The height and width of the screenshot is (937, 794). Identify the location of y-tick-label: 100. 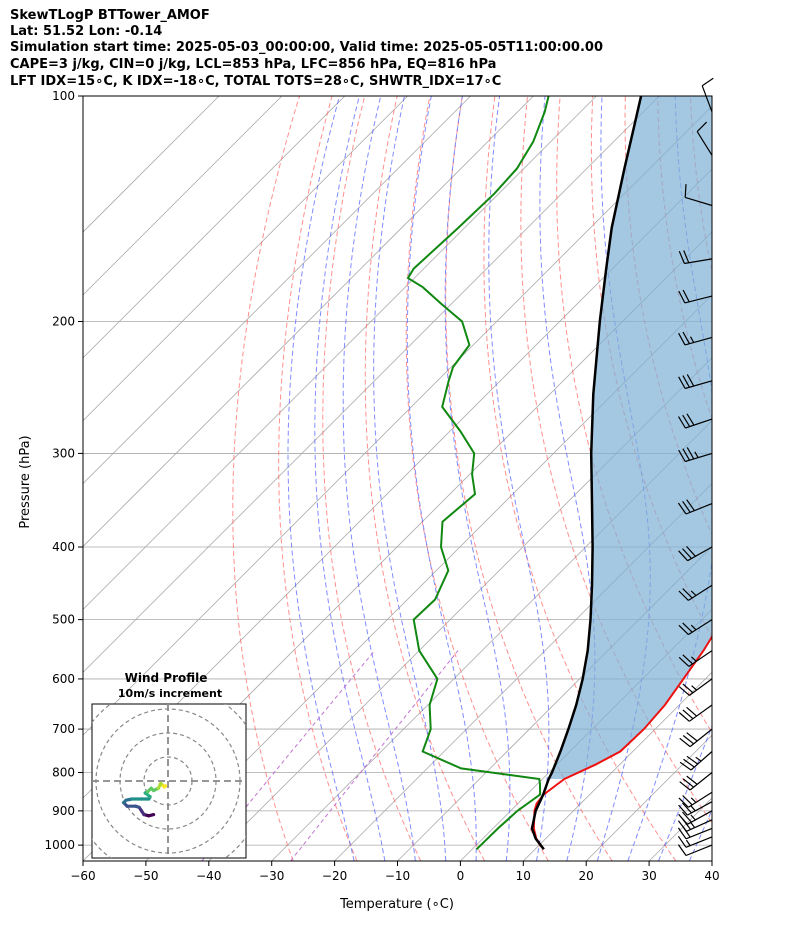
(63, 96).